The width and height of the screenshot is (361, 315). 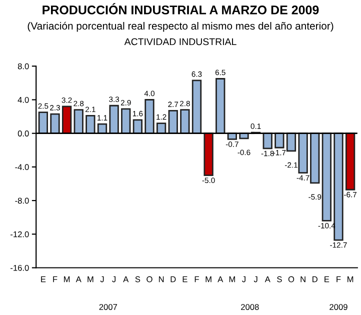 What do you see at coordinates (23, 99) in the screenshot?
I see `y-tick-label: 4.0` at bounding box center [23, 99].